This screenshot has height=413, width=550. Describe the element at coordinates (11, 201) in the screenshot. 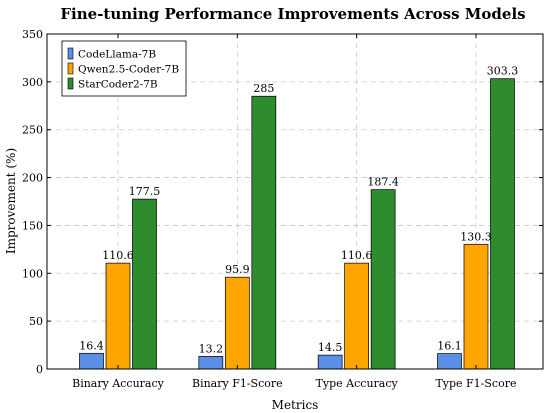

I see `y-axis-label: Improvement (%)` at that location.